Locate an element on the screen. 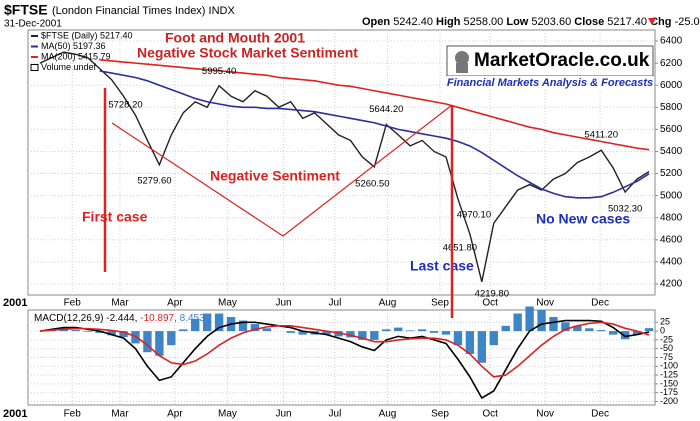  y-tick-label: 4600 is located at coordinates (671, 239).